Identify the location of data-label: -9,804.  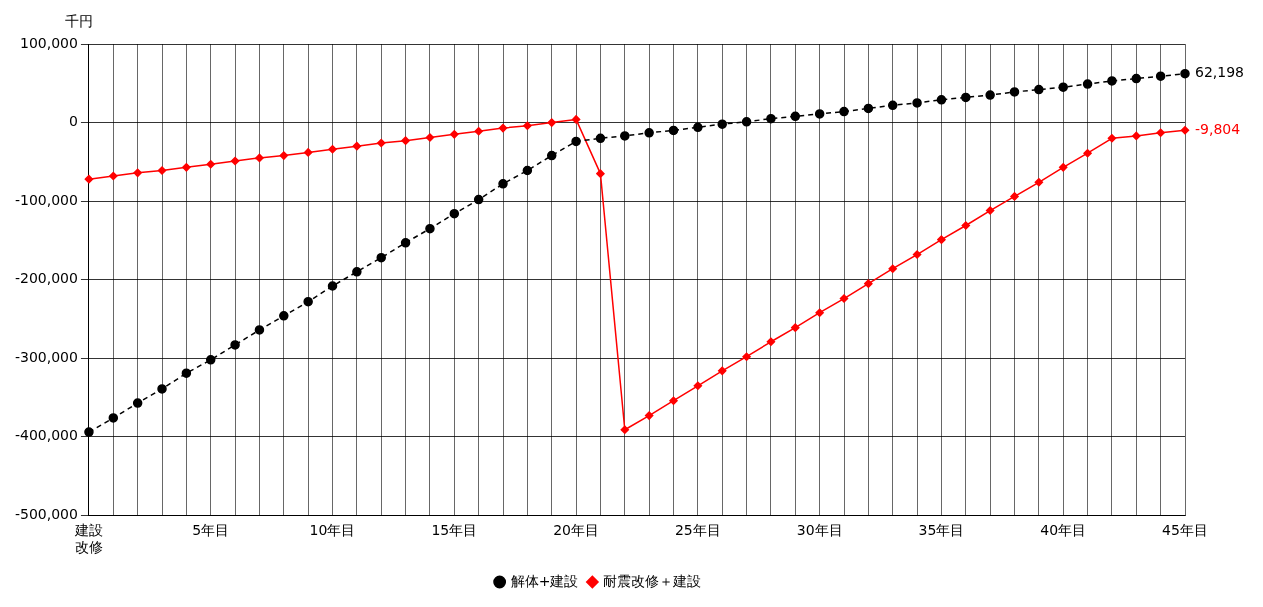
(1218, 128).